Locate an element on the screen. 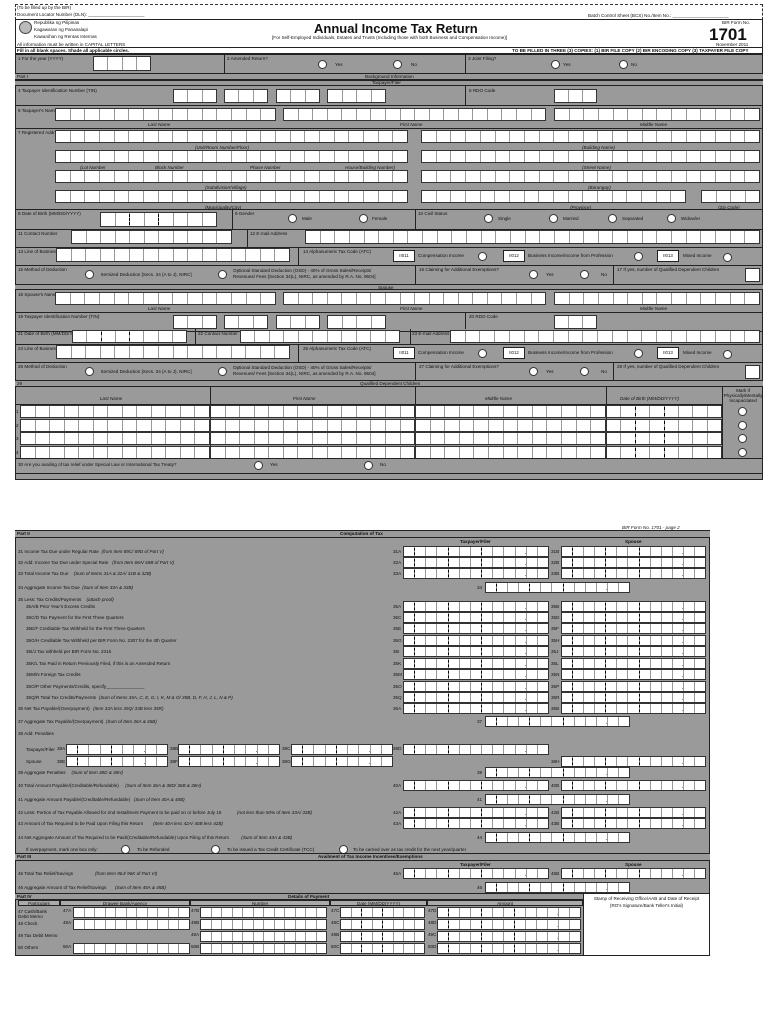  child-last-name-input is located at coordinates (115, 411).